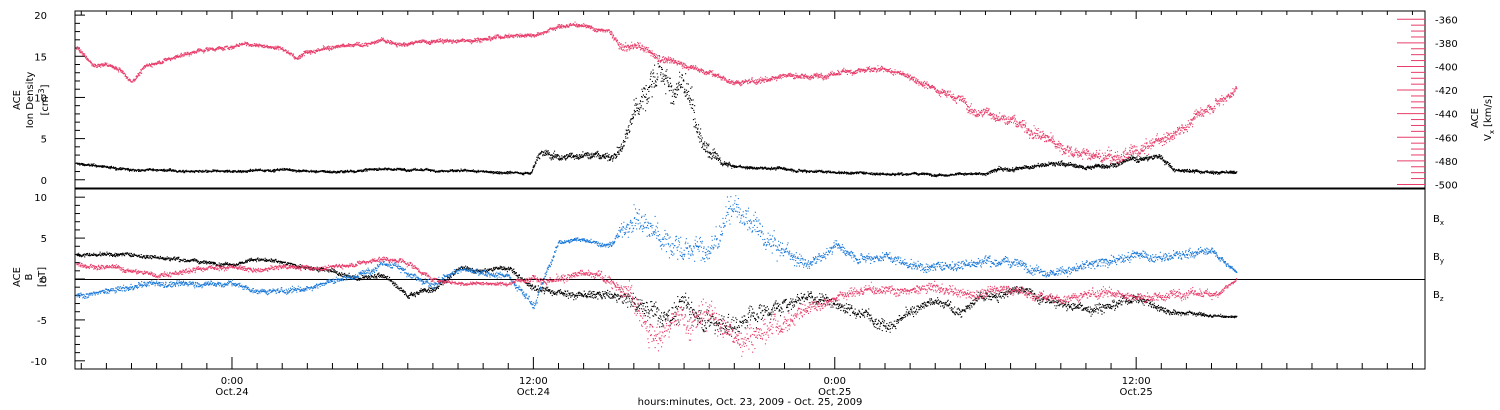 The image size is (1500, 410). I want to click on bottom-left-tick-label: -5, so click(42, 321).